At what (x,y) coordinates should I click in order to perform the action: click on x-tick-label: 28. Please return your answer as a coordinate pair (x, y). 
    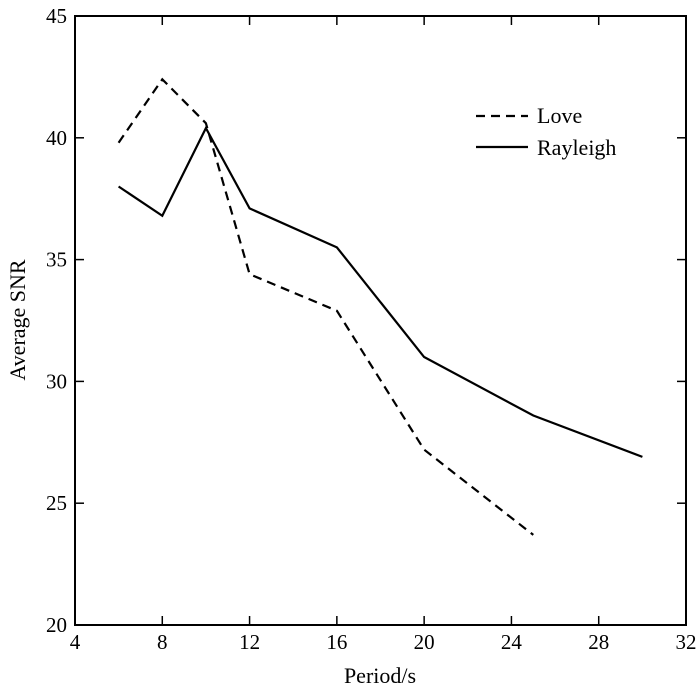
    Looking at the image, I should click on (598, 642).